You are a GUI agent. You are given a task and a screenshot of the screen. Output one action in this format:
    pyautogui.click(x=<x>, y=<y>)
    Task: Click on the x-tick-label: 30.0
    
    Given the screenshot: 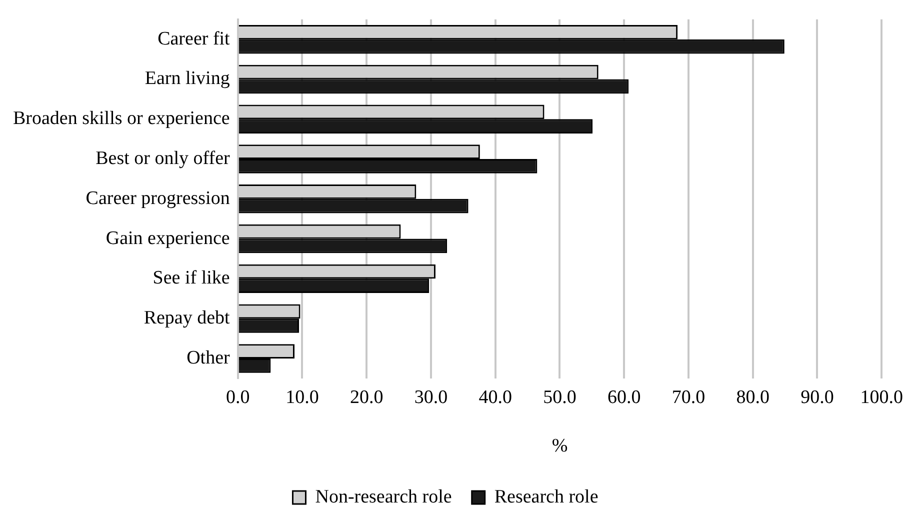 What is the action you would take?
    pyautogui.click(x=431, y=397)
    